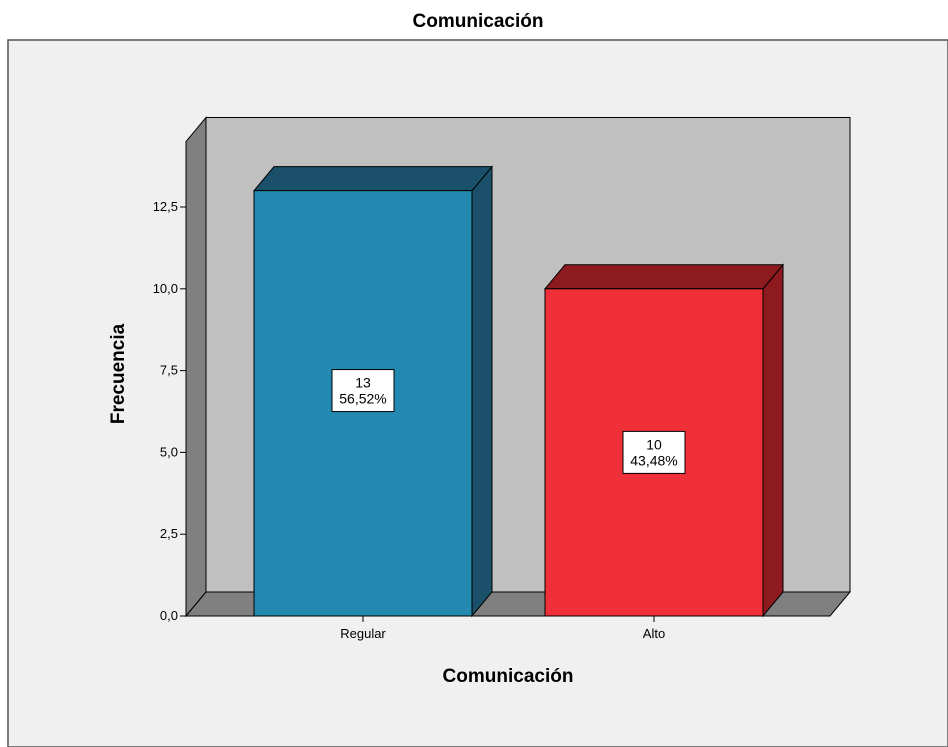  I want to click on x-tick-label: Regular, so click(363, 633).